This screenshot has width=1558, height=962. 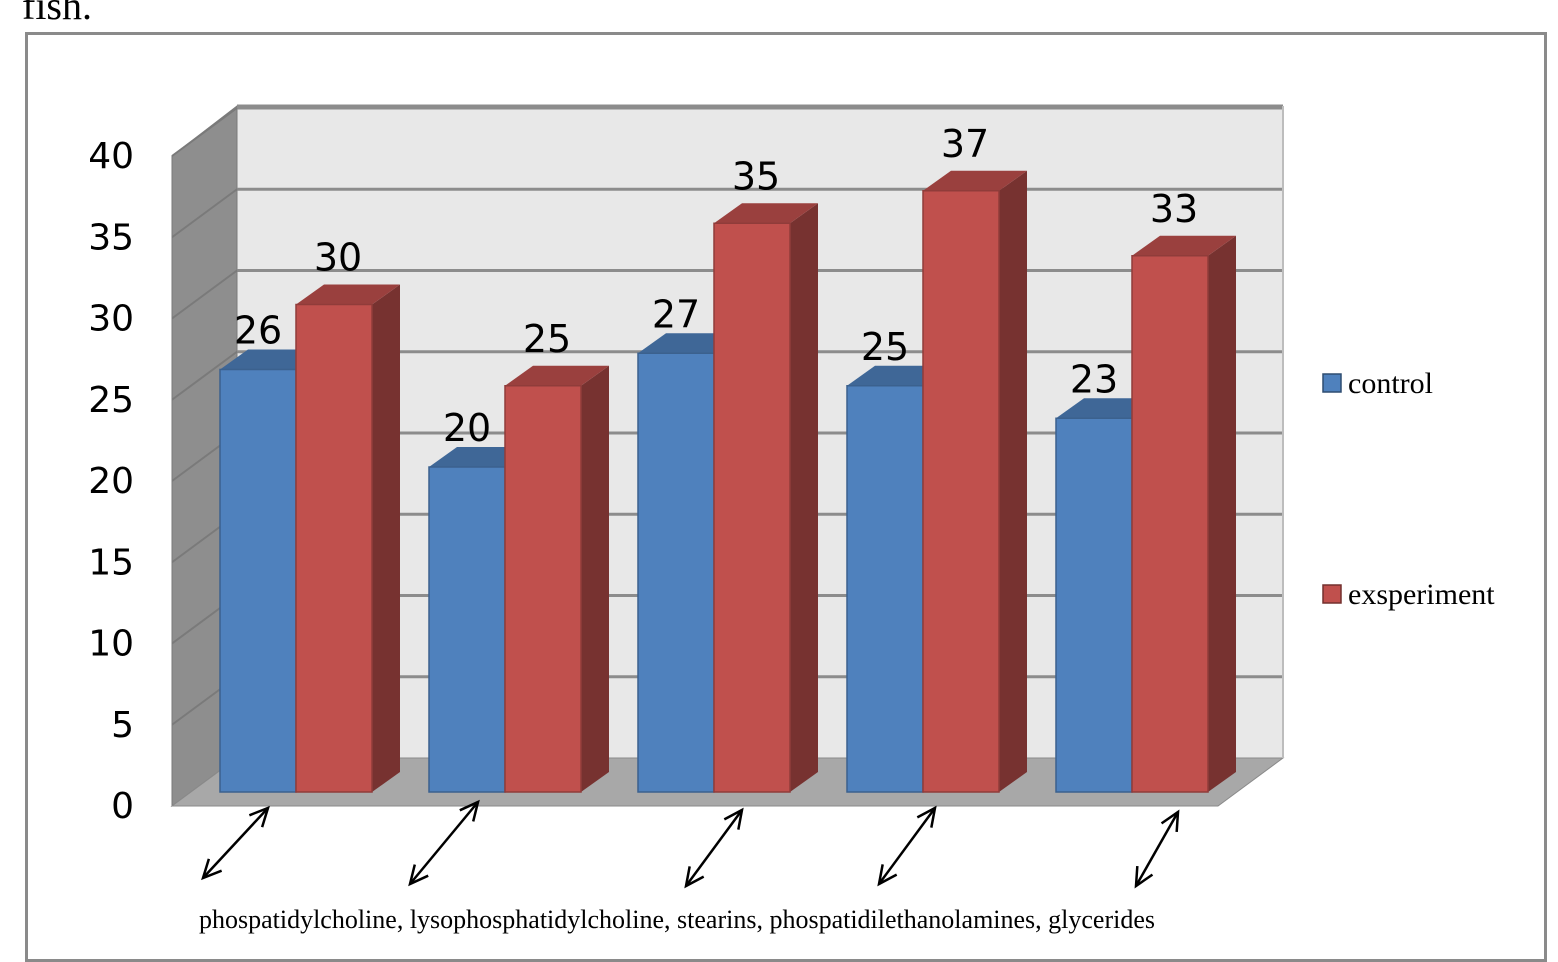 What do you see at coordinates (467, 428) in the screenshot?
I see `data-label: 20` at bounding box center [467, 428].